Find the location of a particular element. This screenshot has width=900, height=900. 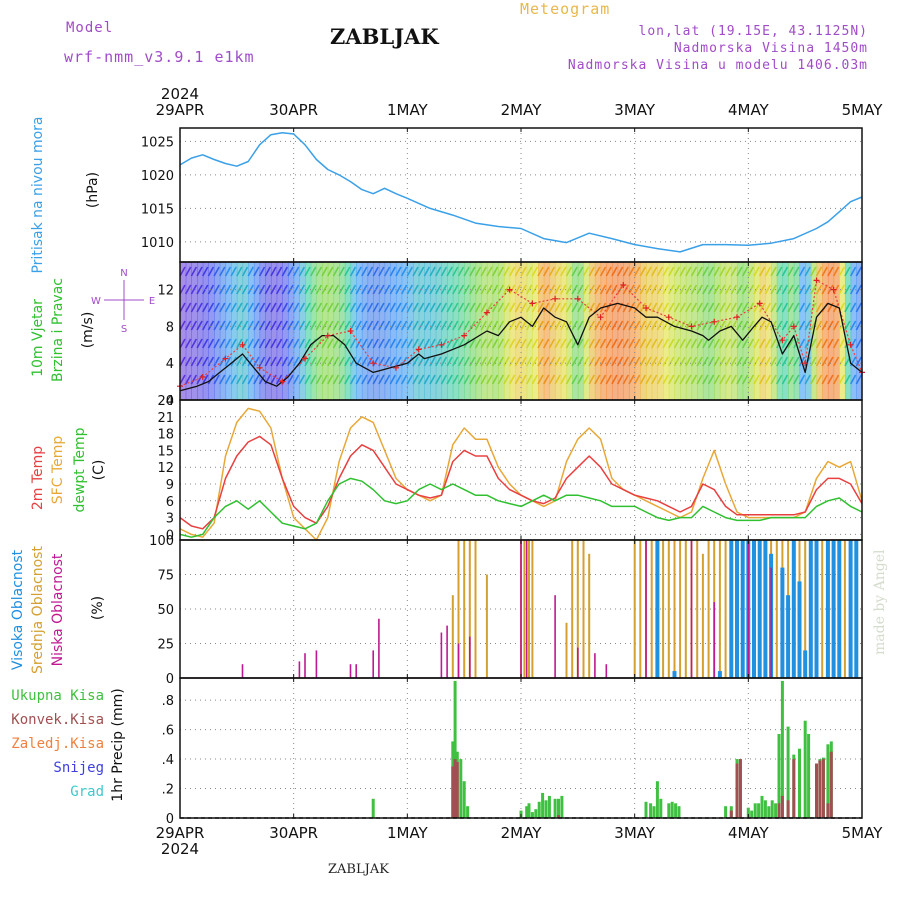

conv-precip-bar is located at coordinates (823, 788).